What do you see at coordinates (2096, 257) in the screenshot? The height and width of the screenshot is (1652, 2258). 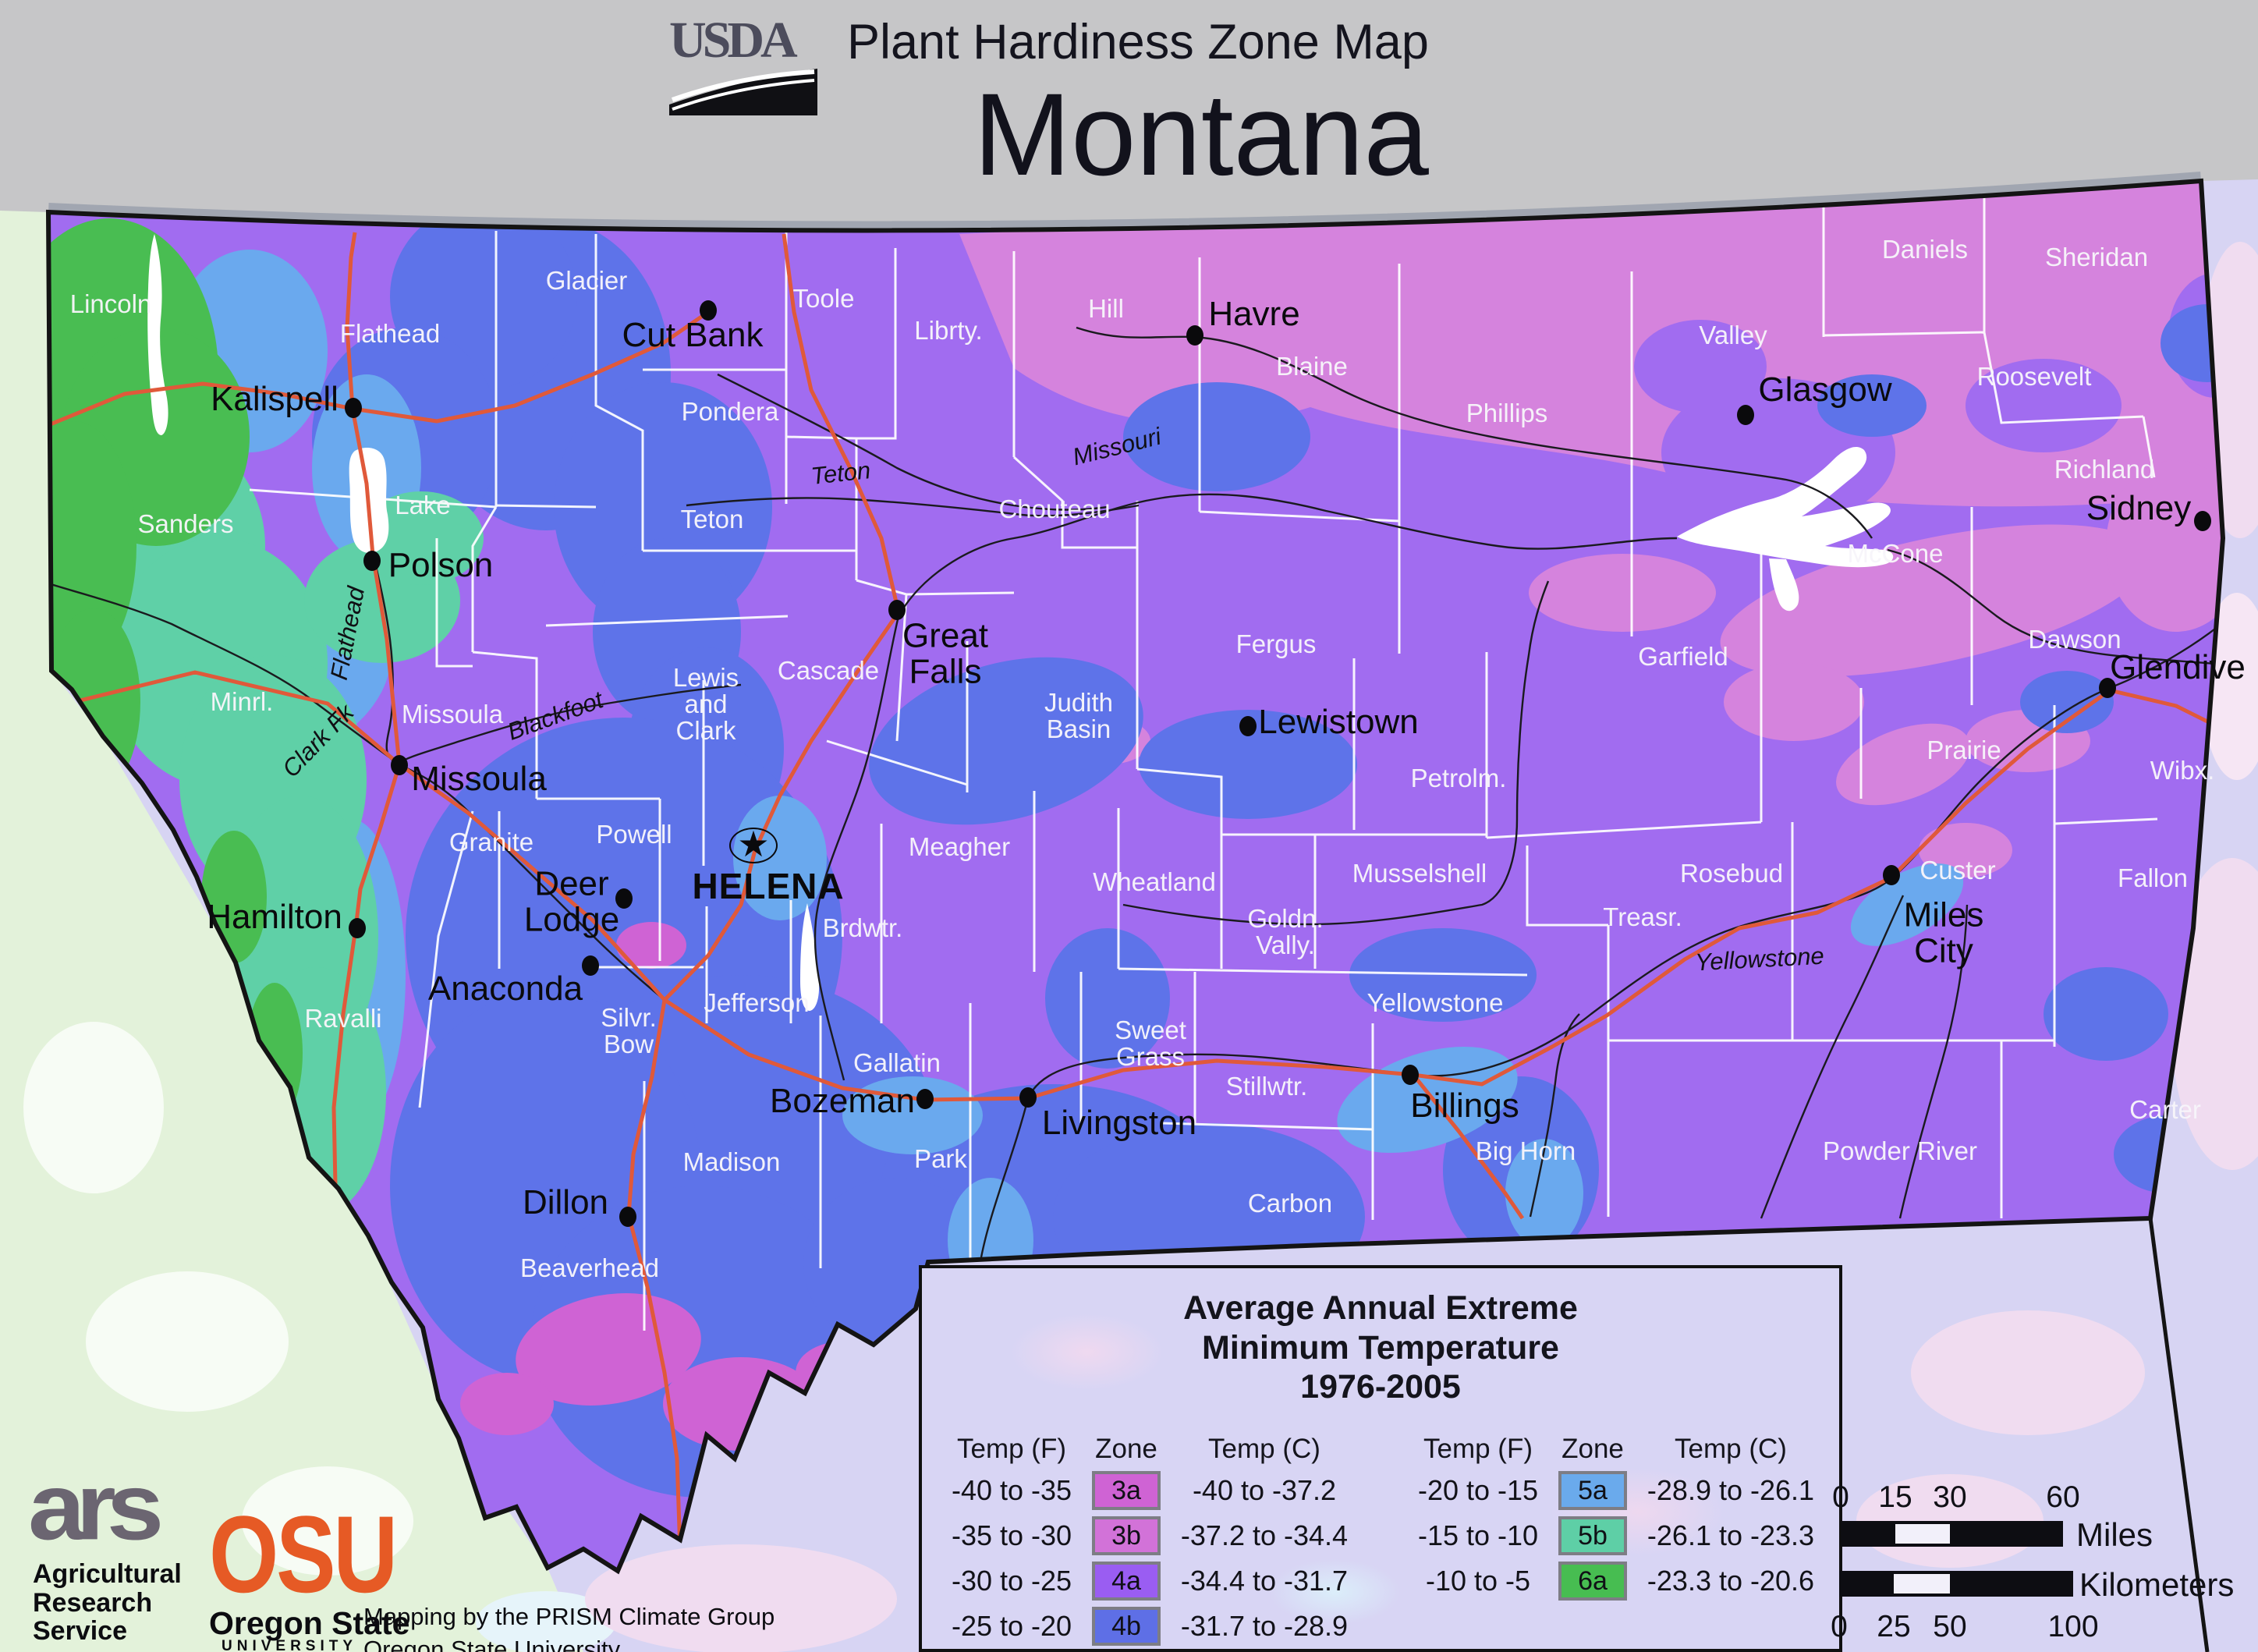 I see `county-label: Sheridan` at bounding box center [2096, 257].